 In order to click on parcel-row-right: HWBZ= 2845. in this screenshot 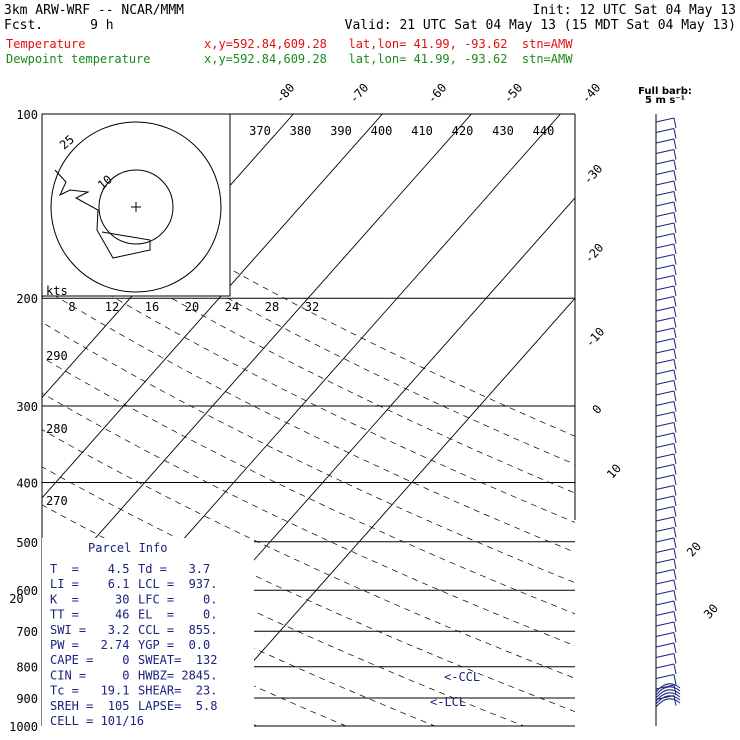, I will do `click(177, 675)`.